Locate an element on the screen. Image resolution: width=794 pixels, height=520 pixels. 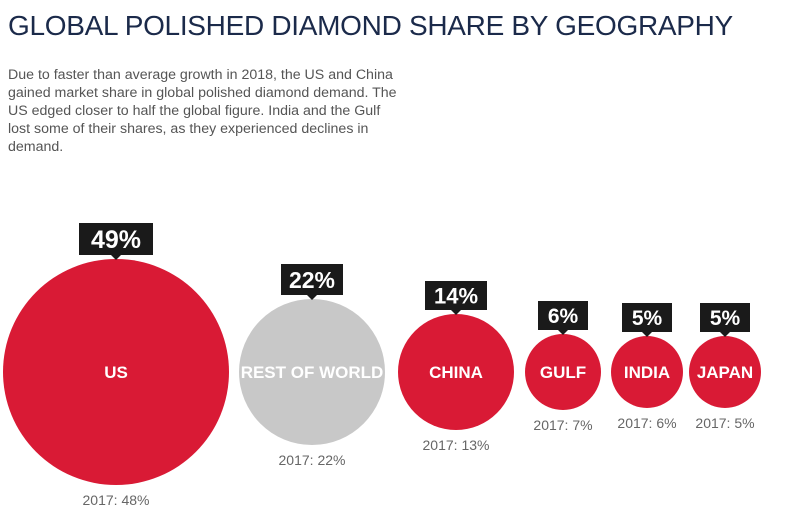
bubble-india is located at coordinates (647, 372).